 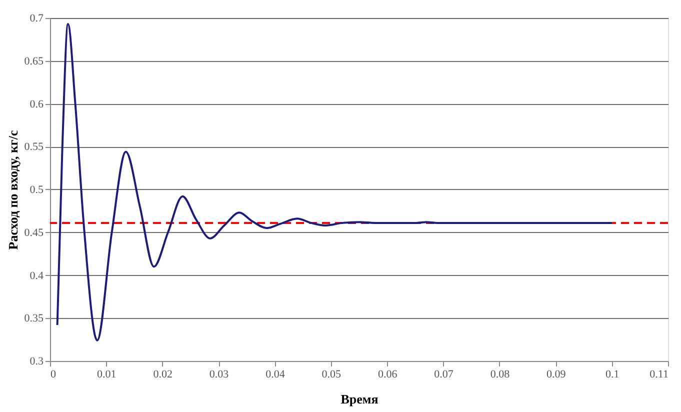 I want to click on y-tick-label: 0.35, so click(x=34, y=318).